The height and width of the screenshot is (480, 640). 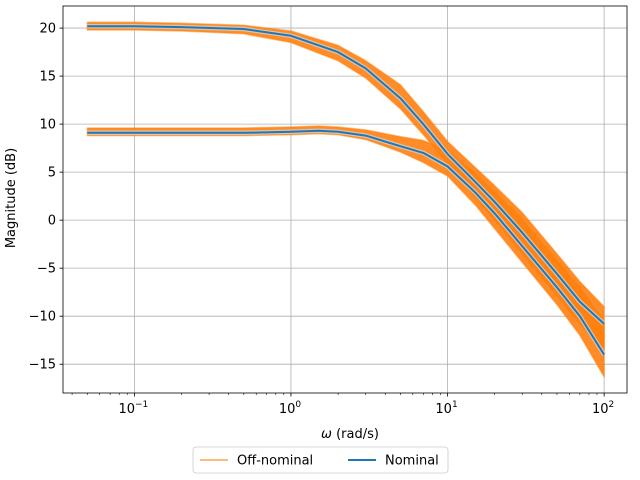 What do you see at coordinates (446, 408) in the screenshot?
I see `x-tick-label: 10¹` at bounding box center [446, 408].